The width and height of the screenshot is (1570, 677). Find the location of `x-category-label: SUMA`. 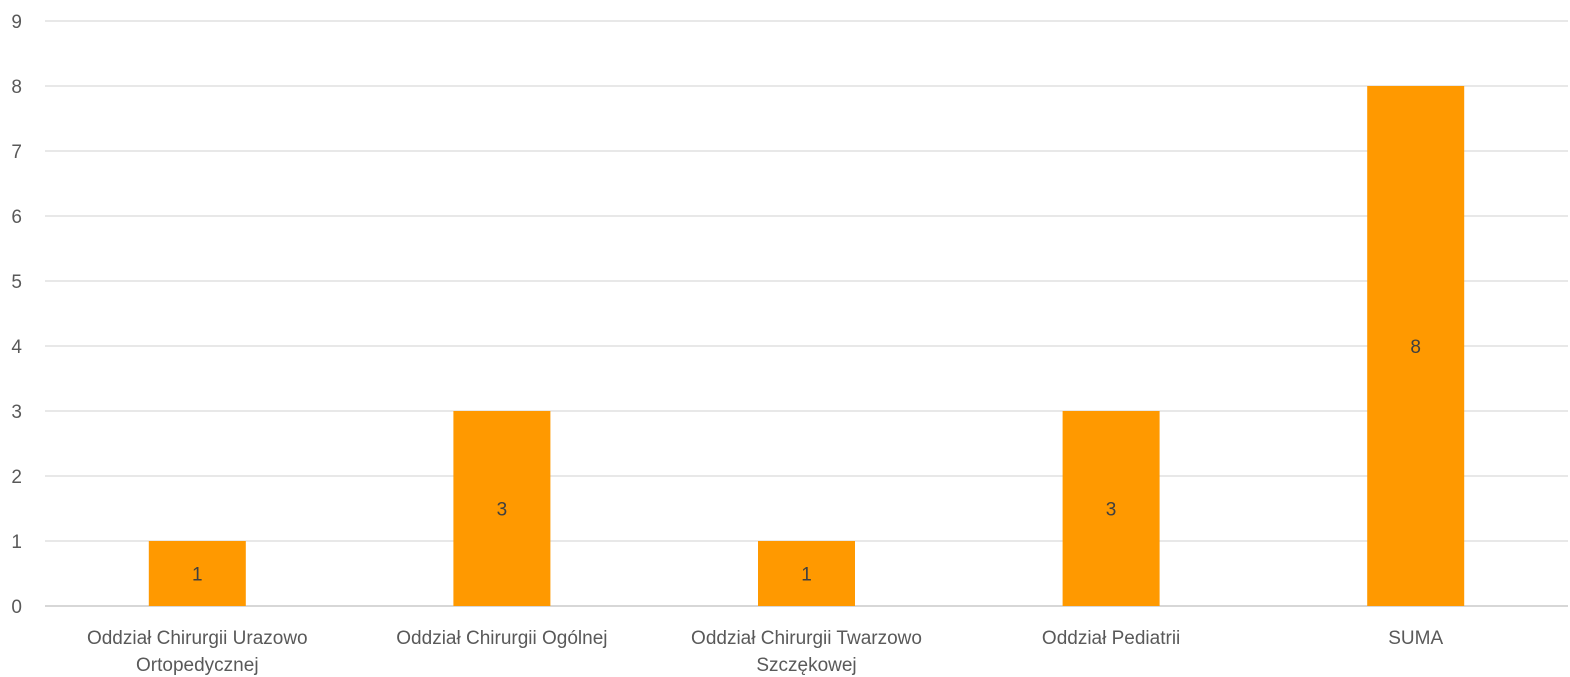

x-category-label: SUMA is located at coordinates (1415, 638).